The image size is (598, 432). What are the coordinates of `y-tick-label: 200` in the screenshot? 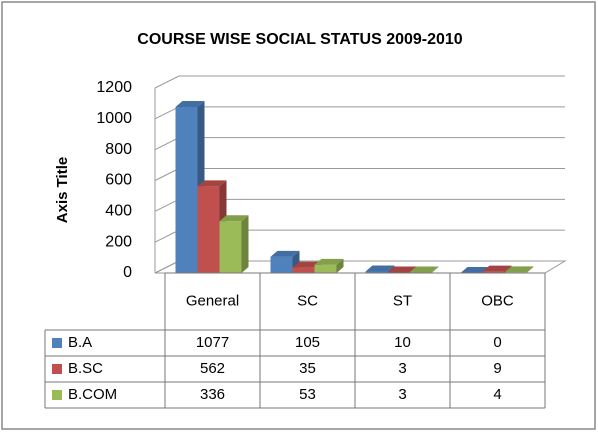 It's located at (118, 241).